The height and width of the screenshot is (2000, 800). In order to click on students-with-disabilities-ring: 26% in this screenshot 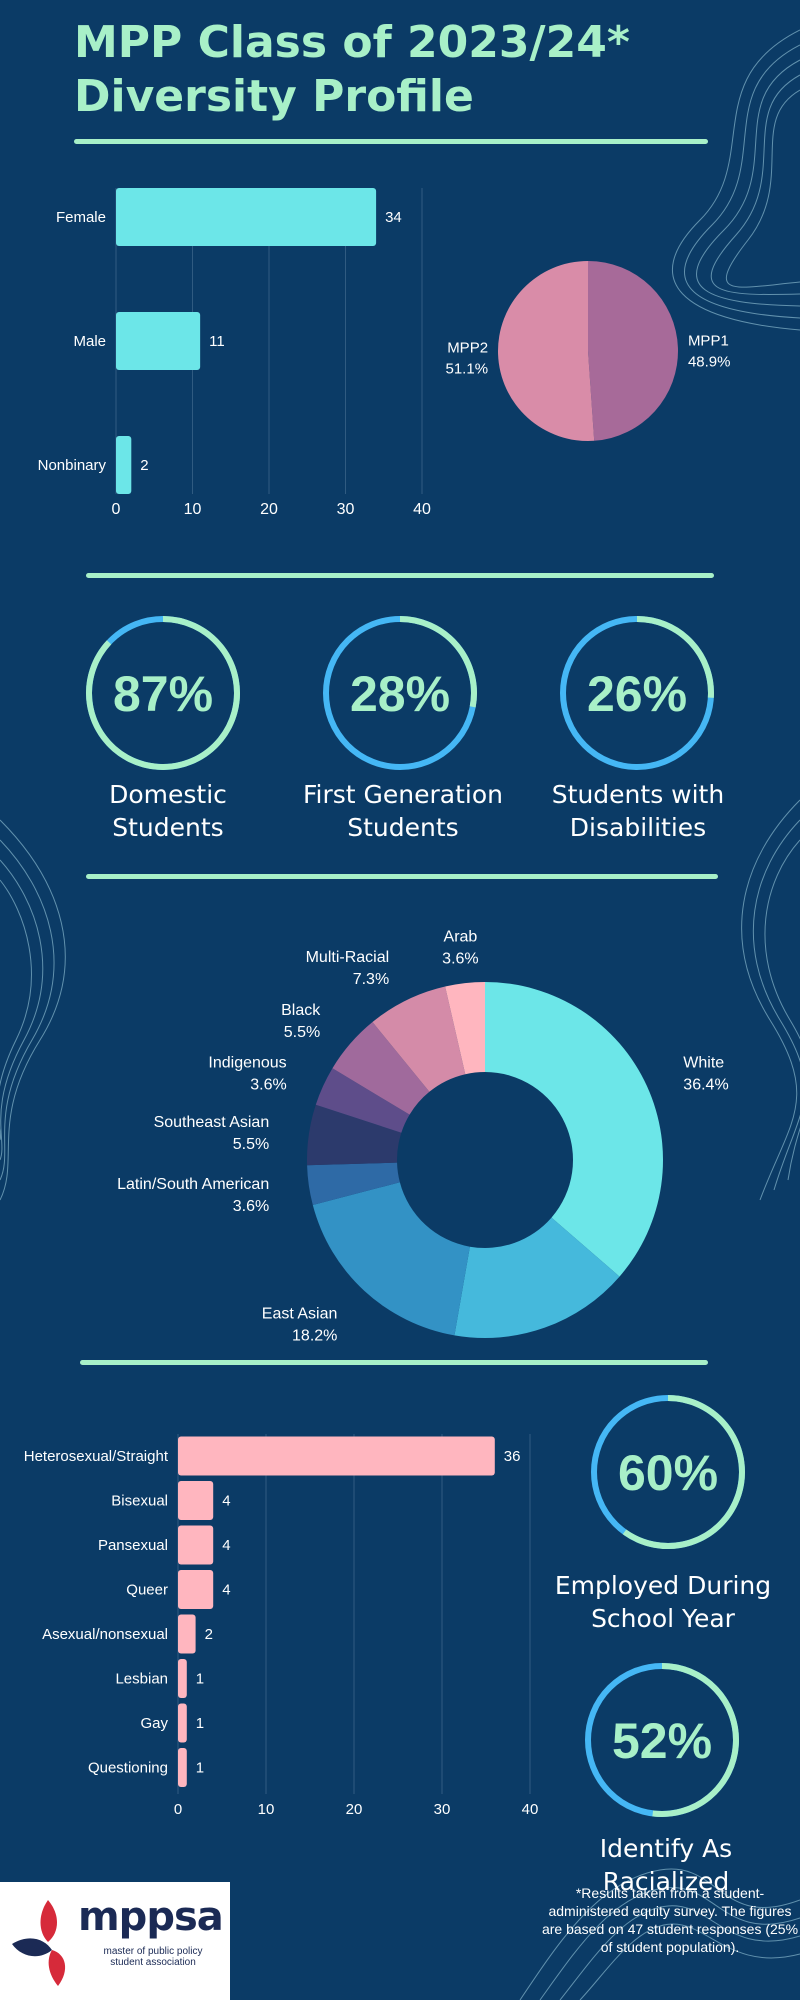, I will do `click(637, 693)`.